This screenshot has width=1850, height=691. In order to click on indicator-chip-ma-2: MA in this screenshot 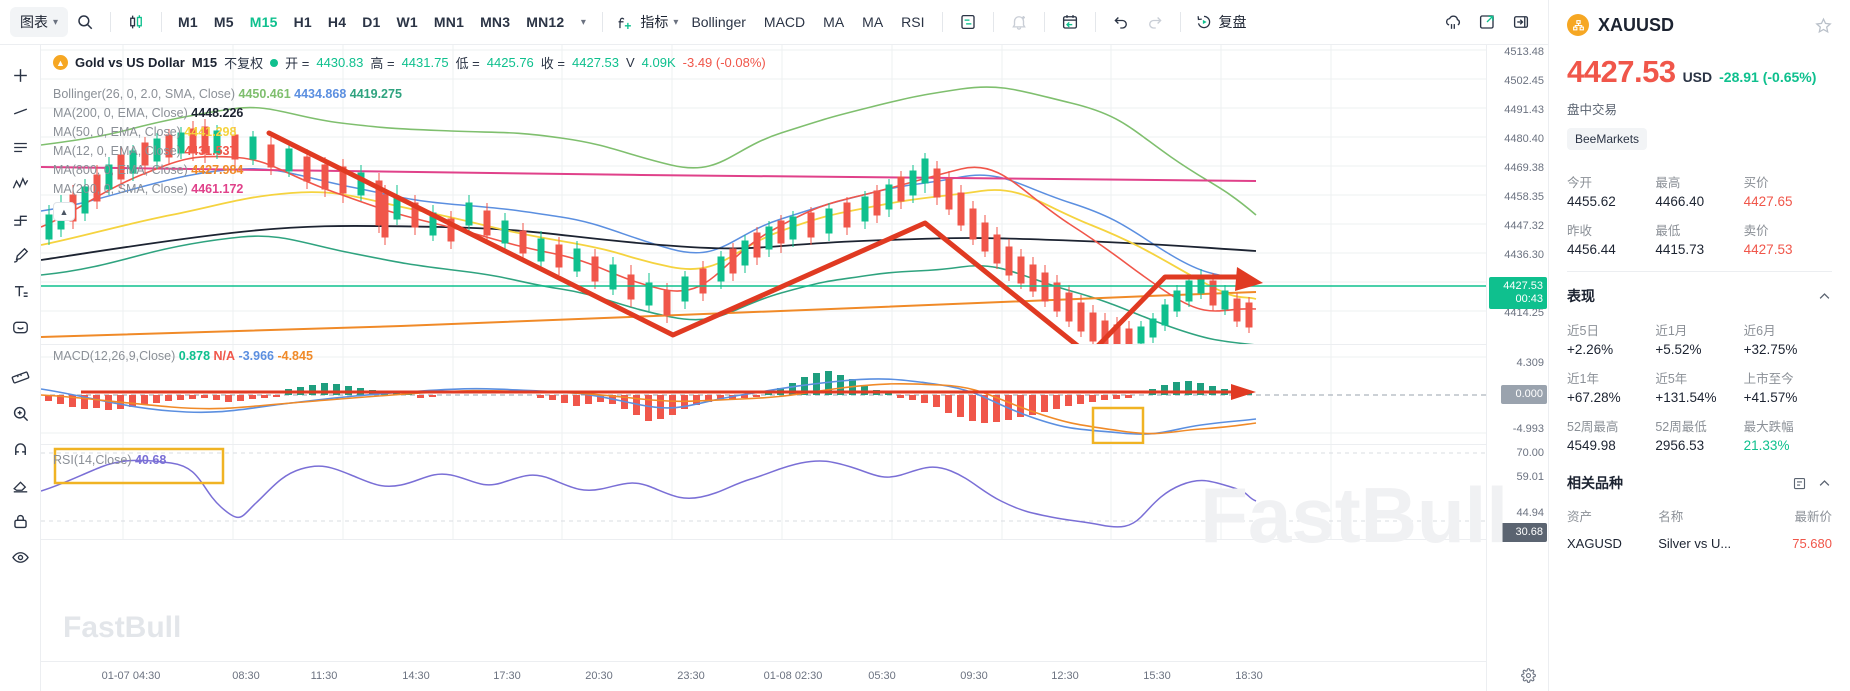, I will do `click(873, 22)`.